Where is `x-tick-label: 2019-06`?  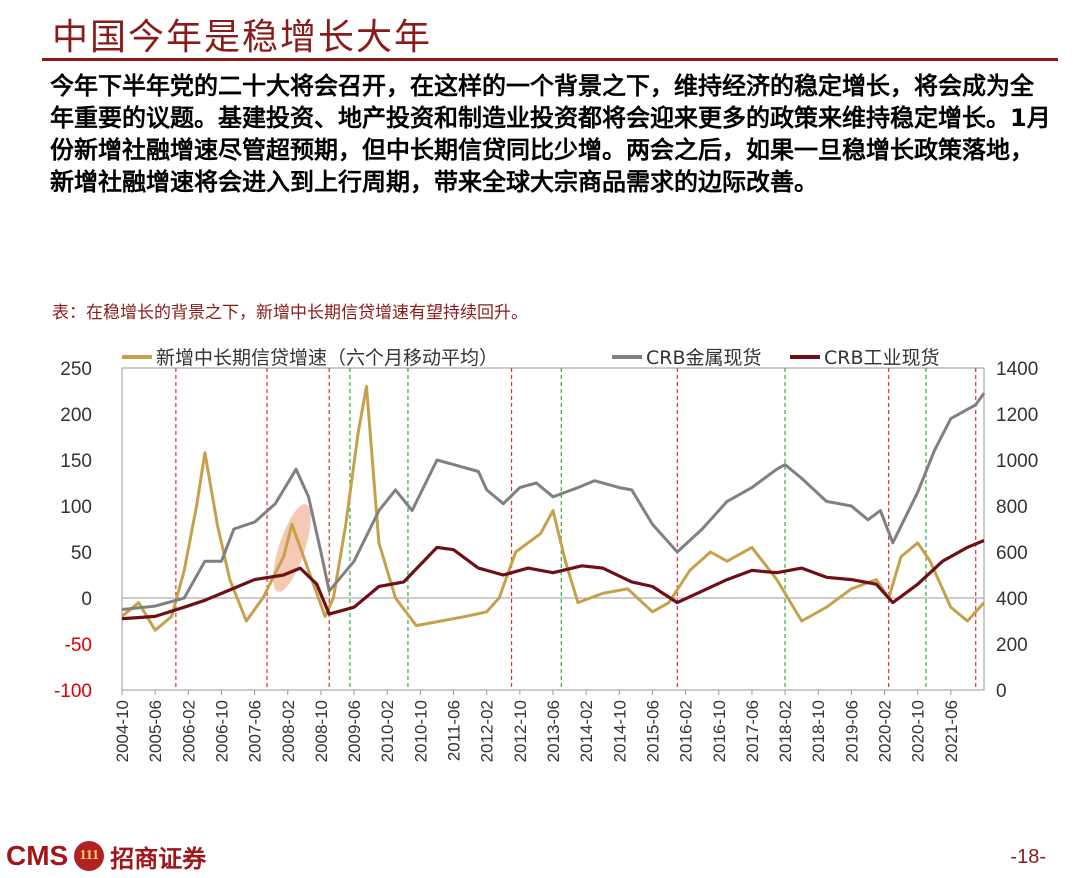
x-tick-label: 2019-06 is located at coordinates (851, 731).